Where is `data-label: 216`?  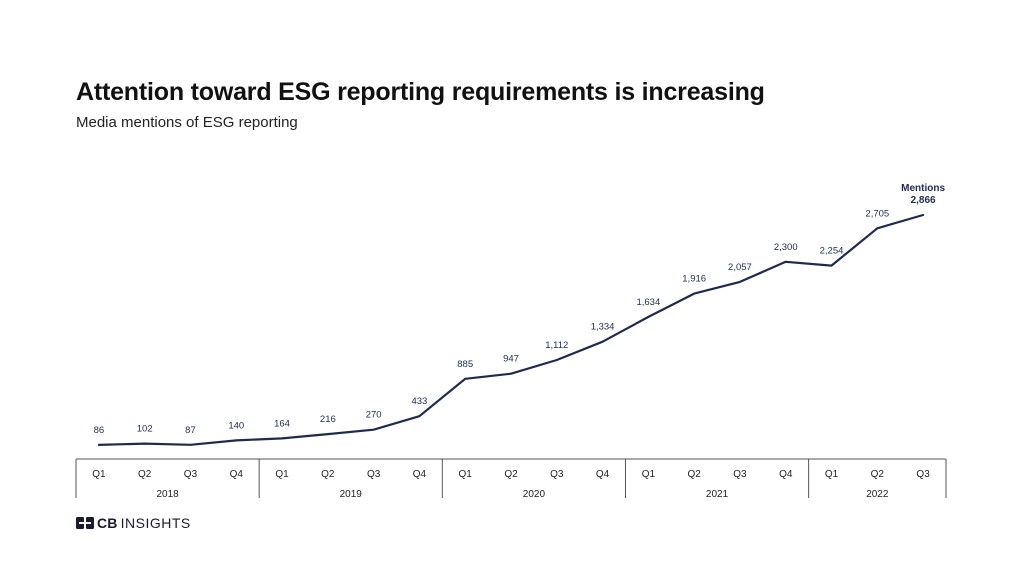 data-label: 216 is located at coordinates (328, 419).